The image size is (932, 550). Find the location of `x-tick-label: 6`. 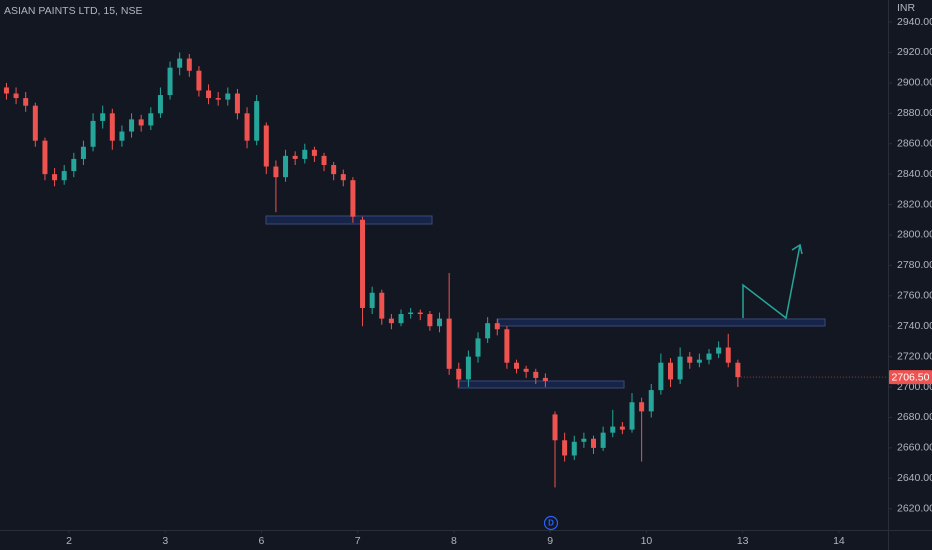

x-tick-label: 6 is located at coordinates (262, 541).